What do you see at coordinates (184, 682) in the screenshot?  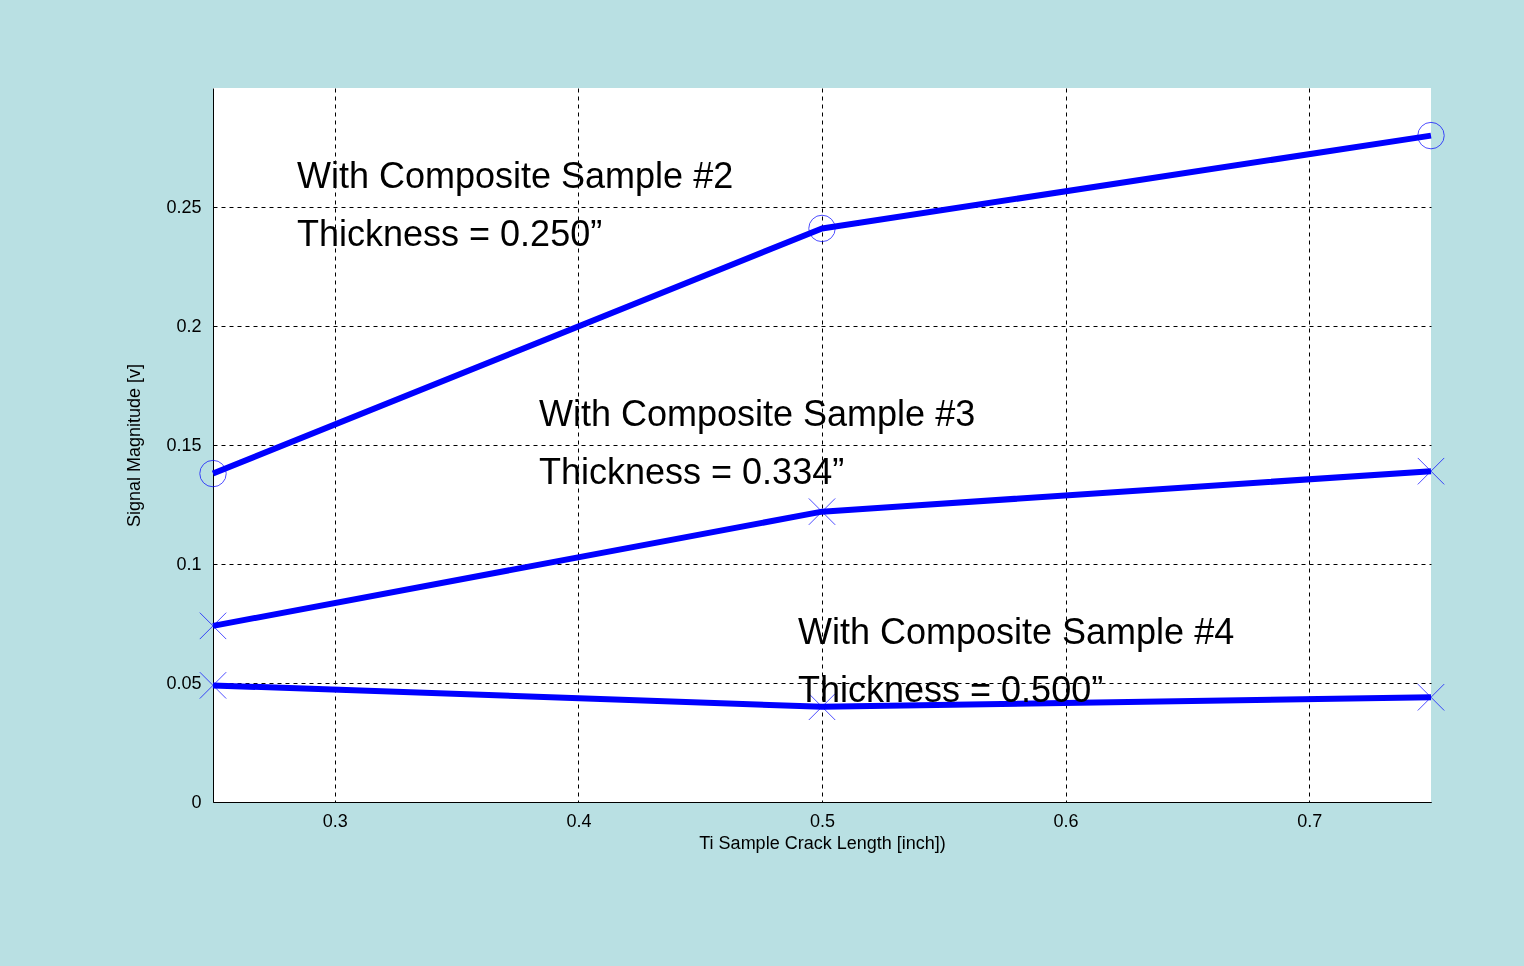 I see `y-tick-label: 0.05` at bounding box center [184, 682].